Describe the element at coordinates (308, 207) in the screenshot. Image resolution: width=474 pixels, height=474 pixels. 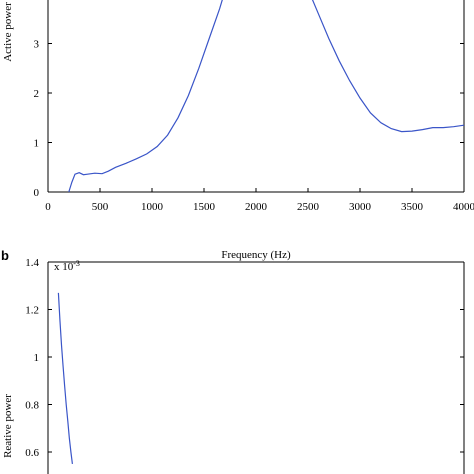
I see `x-tick-label-a: 2500` at that location.